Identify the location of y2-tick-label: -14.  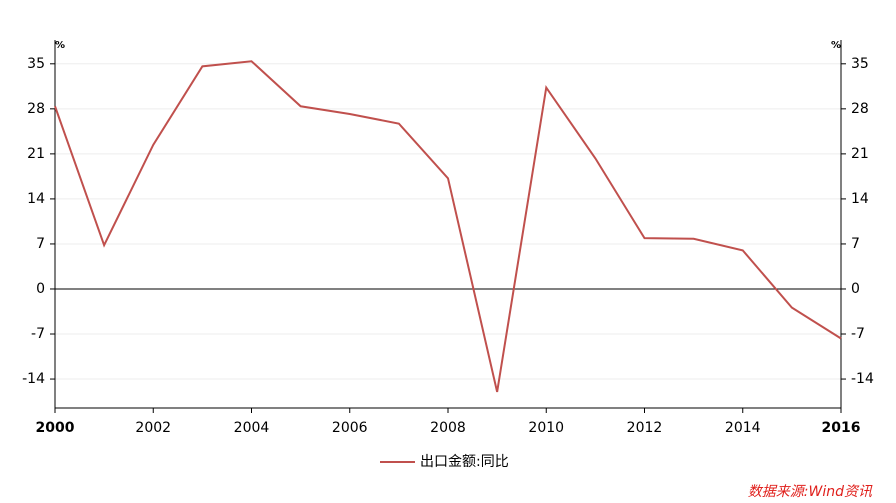
(862, 379).